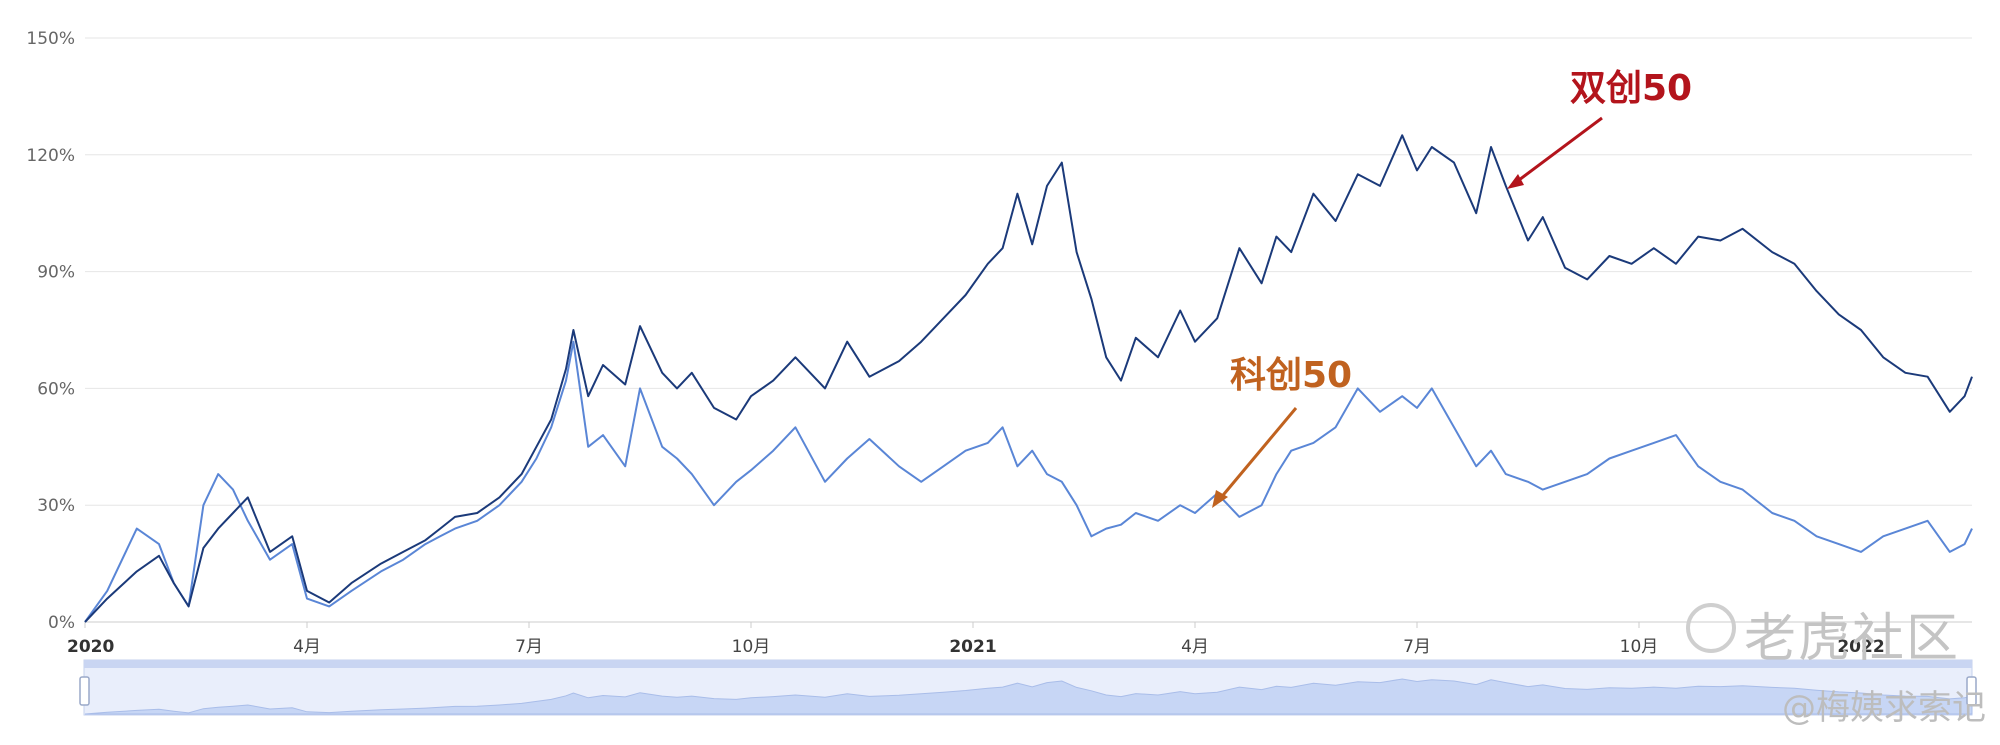 The width and height of the screenshot is (2000, 745). Describe the element at coordinates (1028, 664) in the screenshot. I see `navigator-top-bar` at that location.